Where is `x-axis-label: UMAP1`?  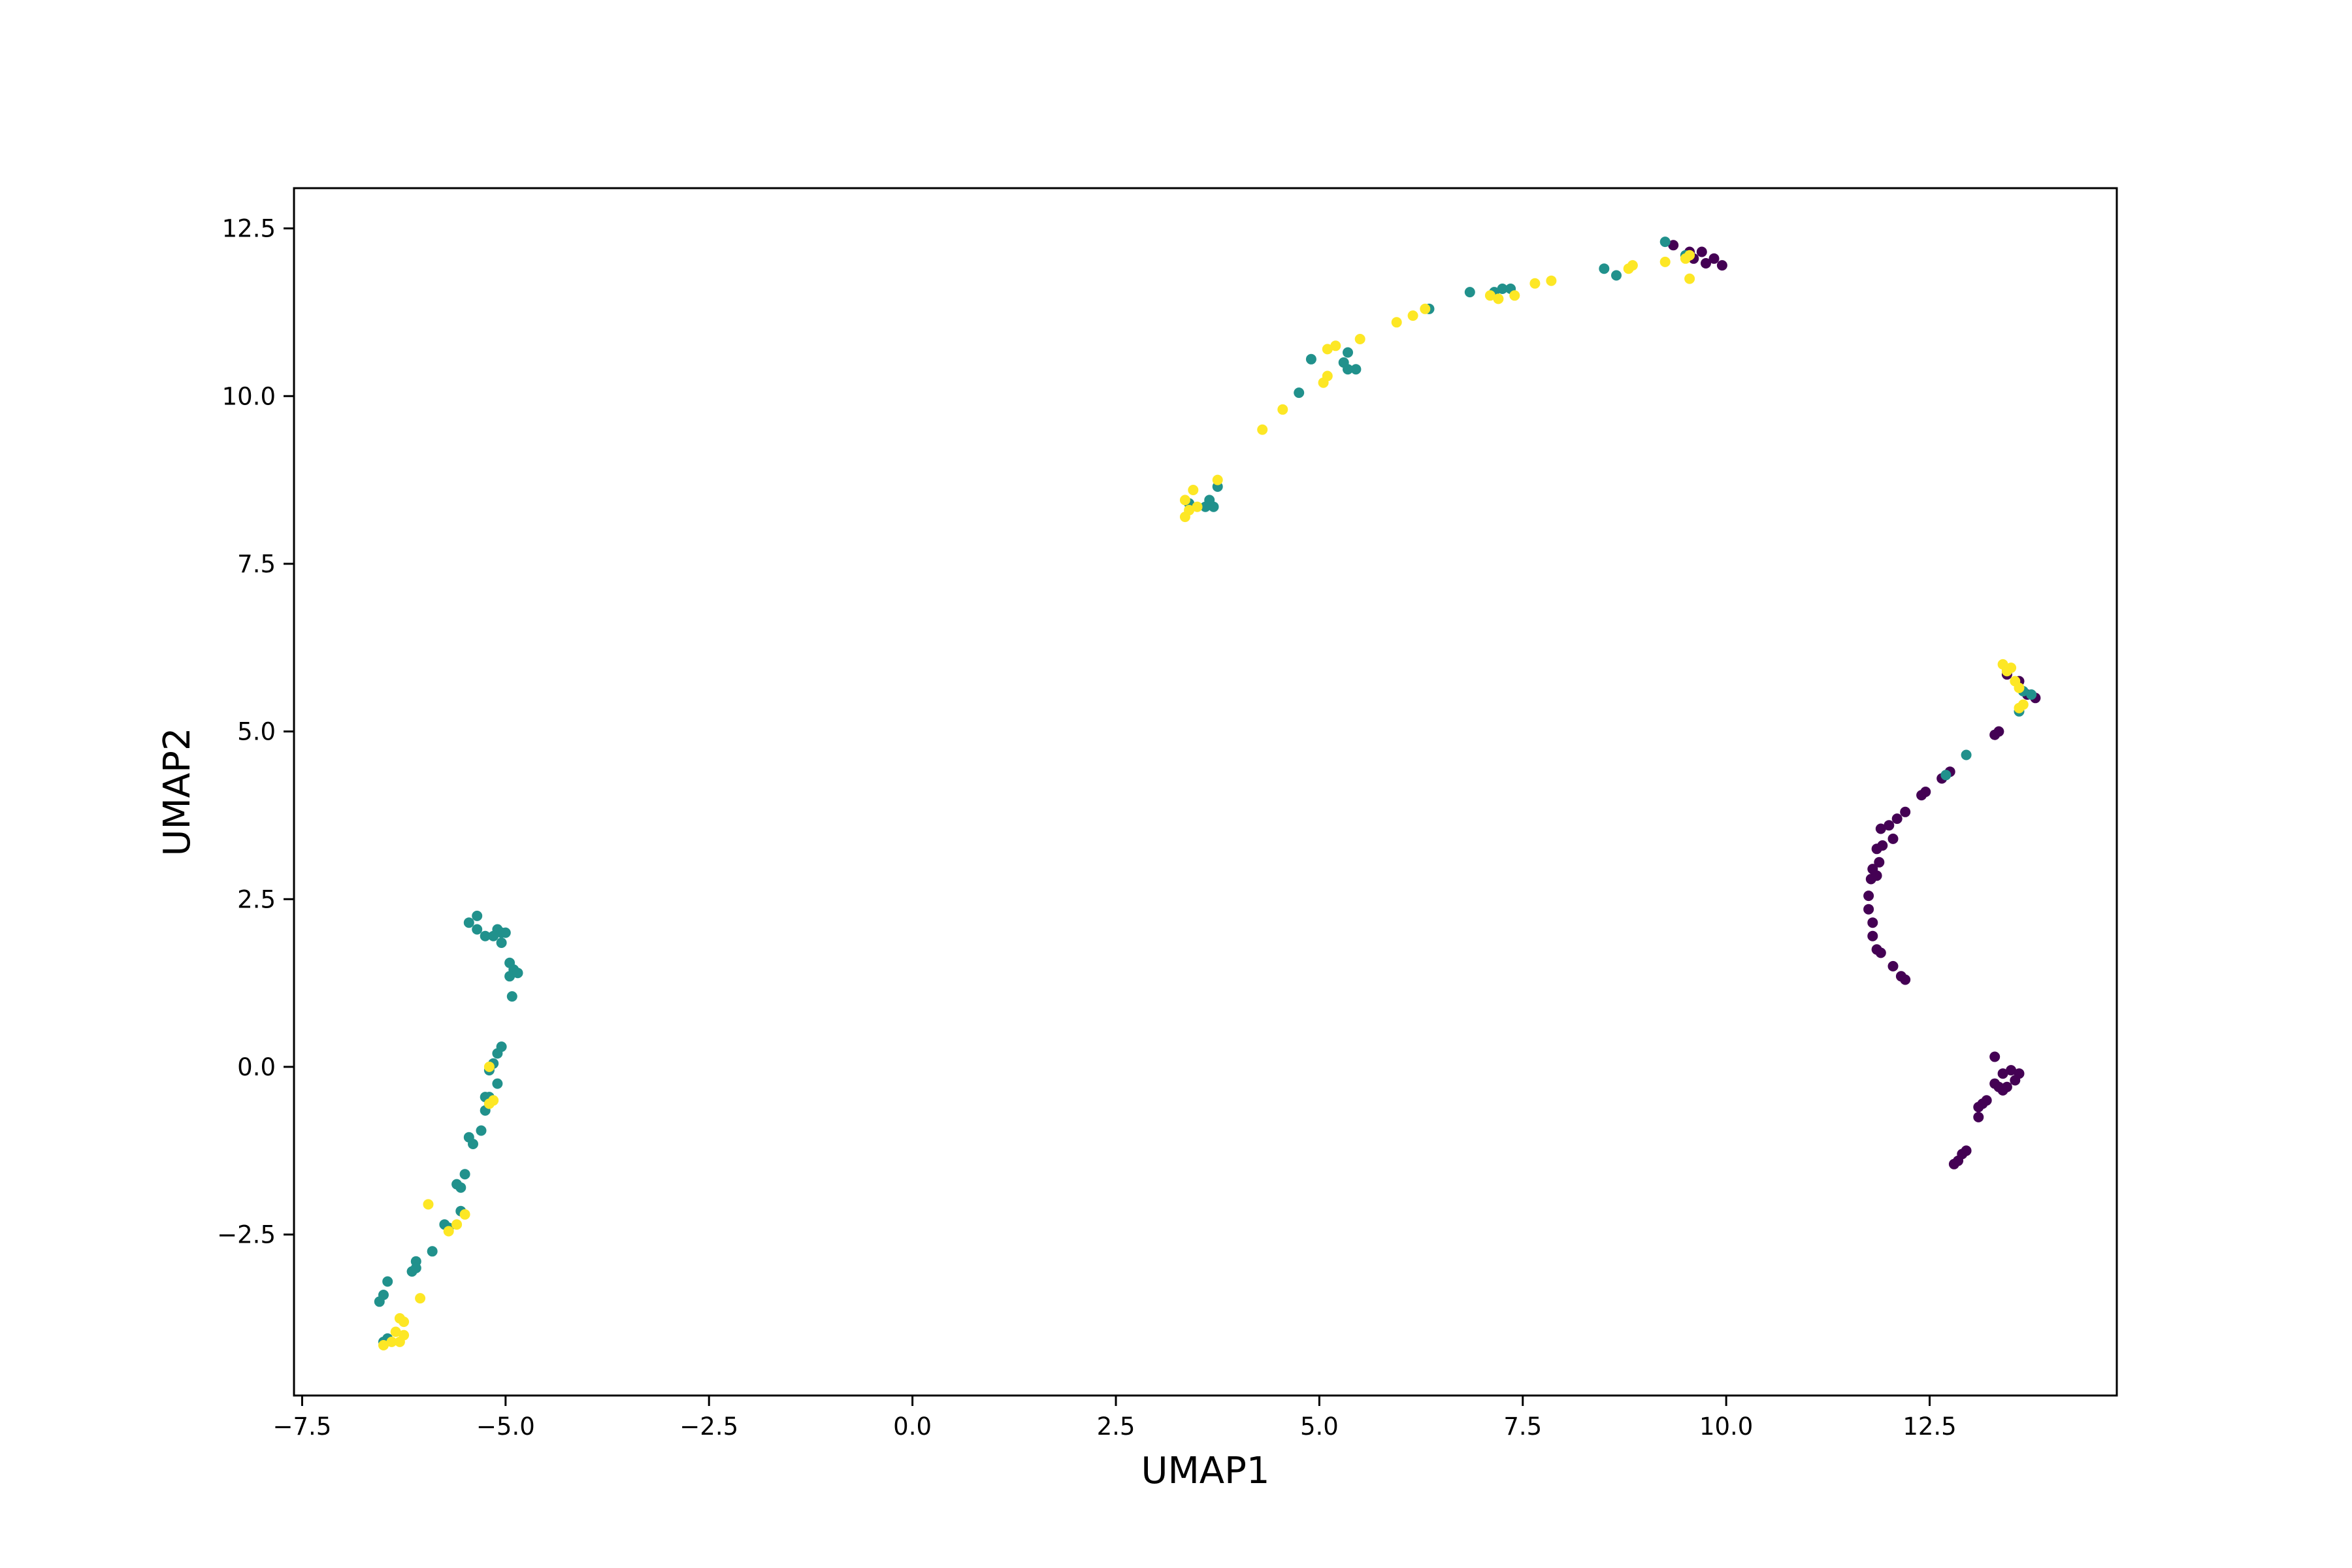 x-axis-label: UMAP1 is located at coordinates (1205, 1471).